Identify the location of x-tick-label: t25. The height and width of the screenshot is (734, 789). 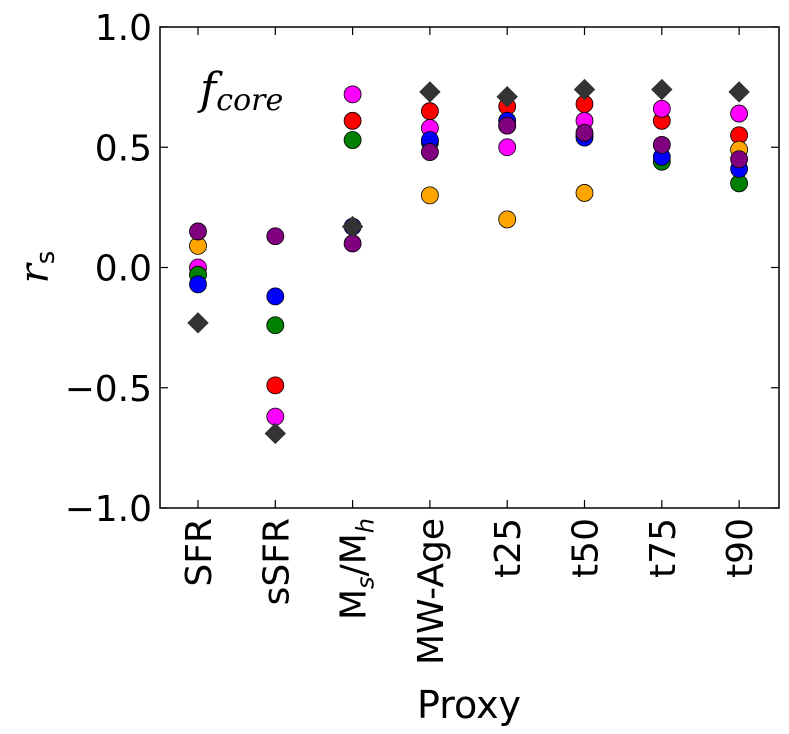
(508, 548).